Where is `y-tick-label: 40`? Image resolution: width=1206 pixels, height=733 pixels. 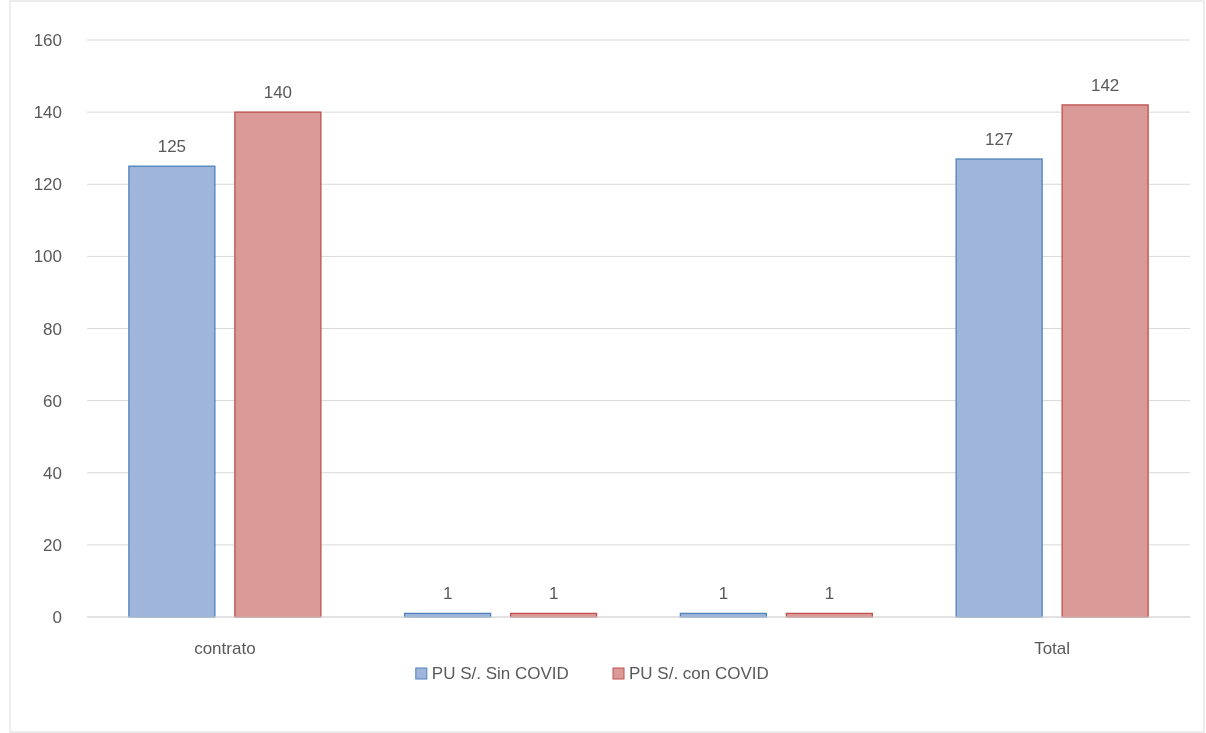
y-tick-label: 40 is located at coordinates (52, 473).